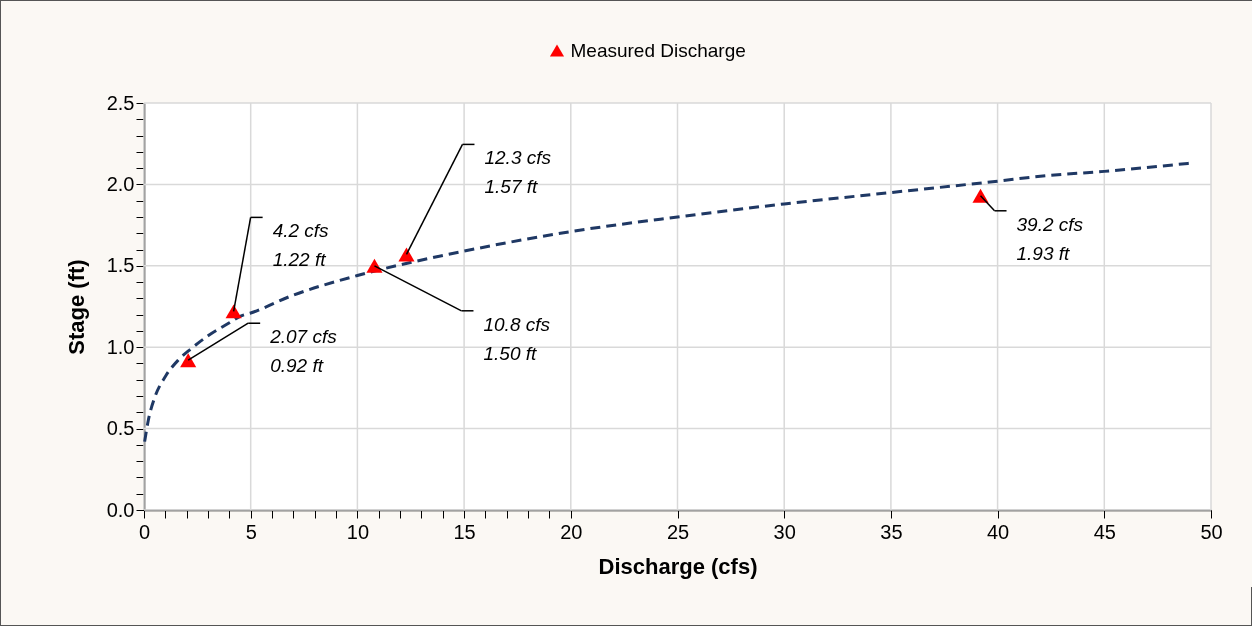 This screenshot has width=1252, height=626. I want to click on x-tick-label: 0, so click(144, 531).